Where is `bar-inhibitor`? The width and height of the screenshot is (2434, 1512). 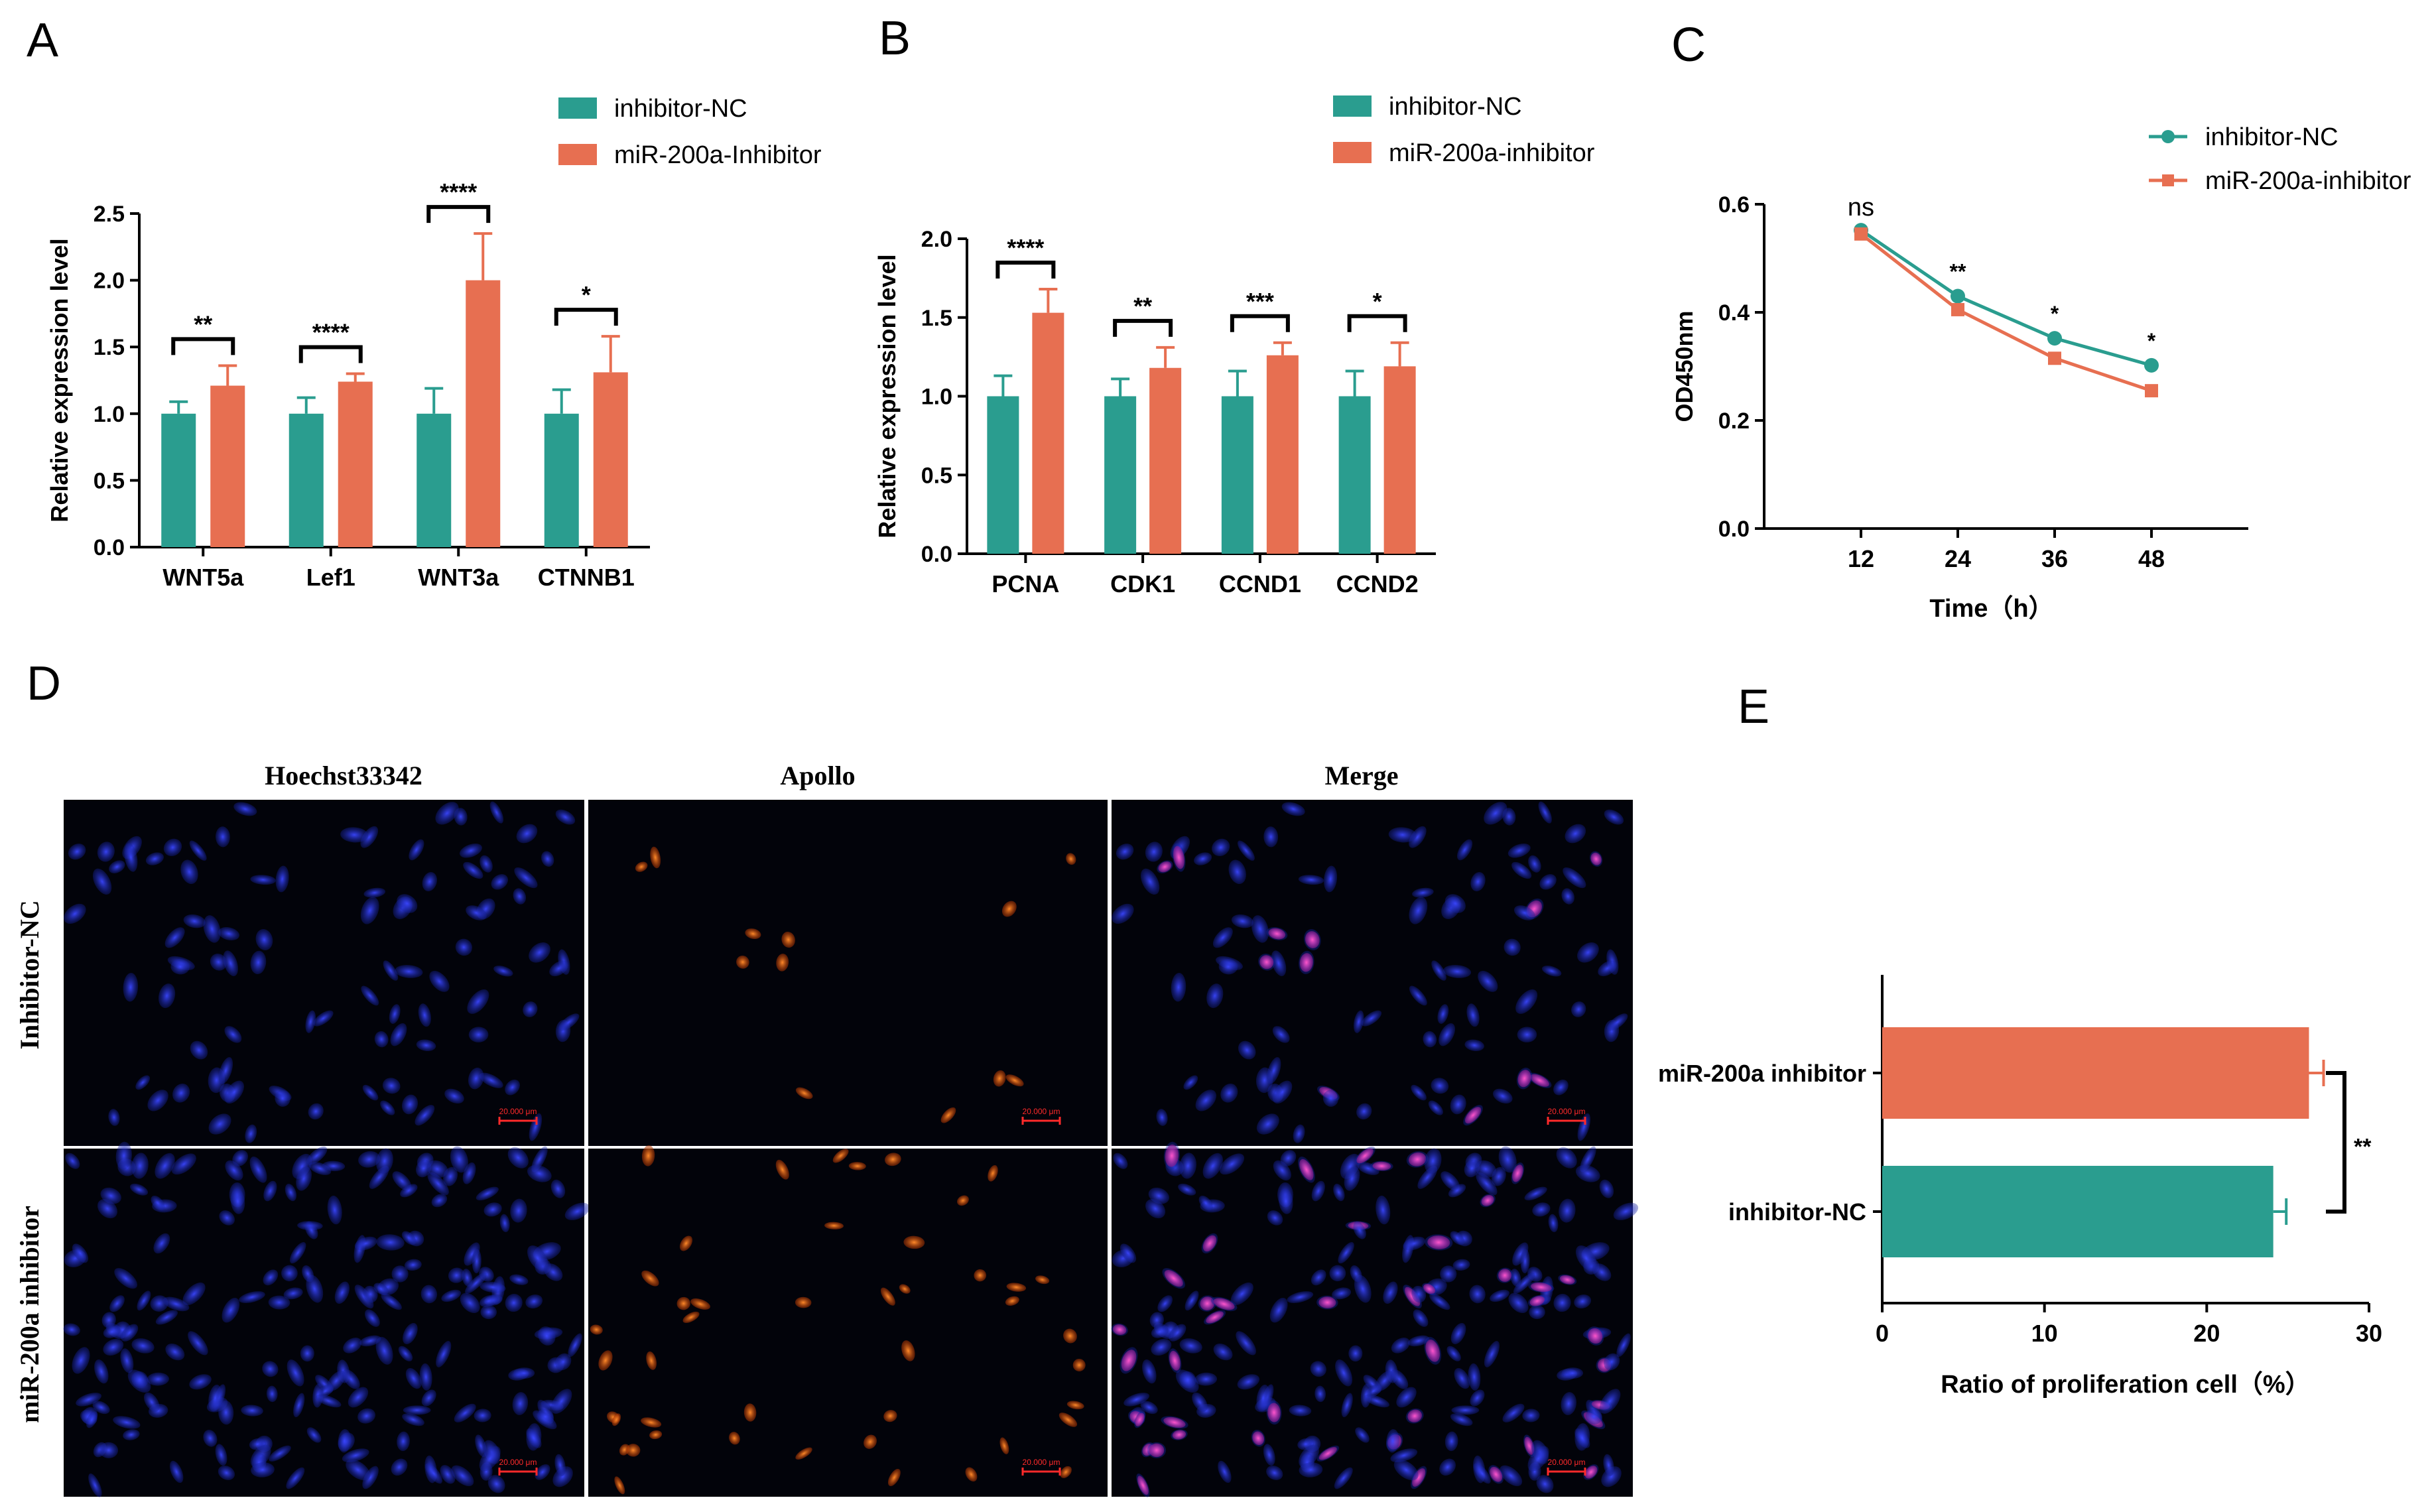
bar-inhibitor is located at coordinates (483, 413).